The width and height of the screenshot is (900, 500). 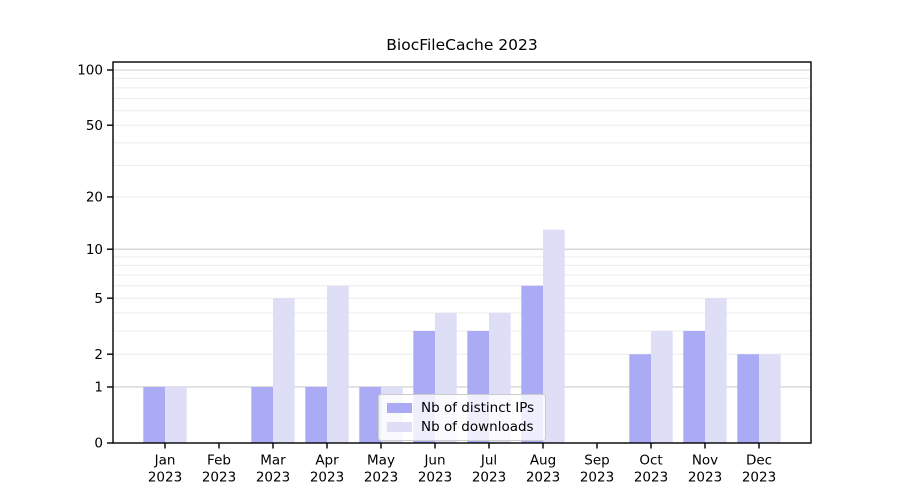 What do you see at coordinates (770, 398) in the screenshot?
I see `bar-nb-of-downloads-dec-2023` at bounding box center [770, 398].